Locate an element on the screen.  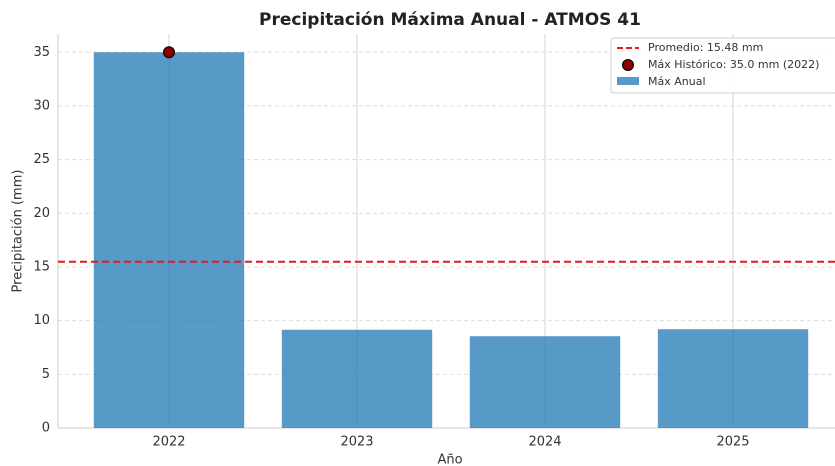
x-tick-label: 2025 is located at coordinates (732, 442).